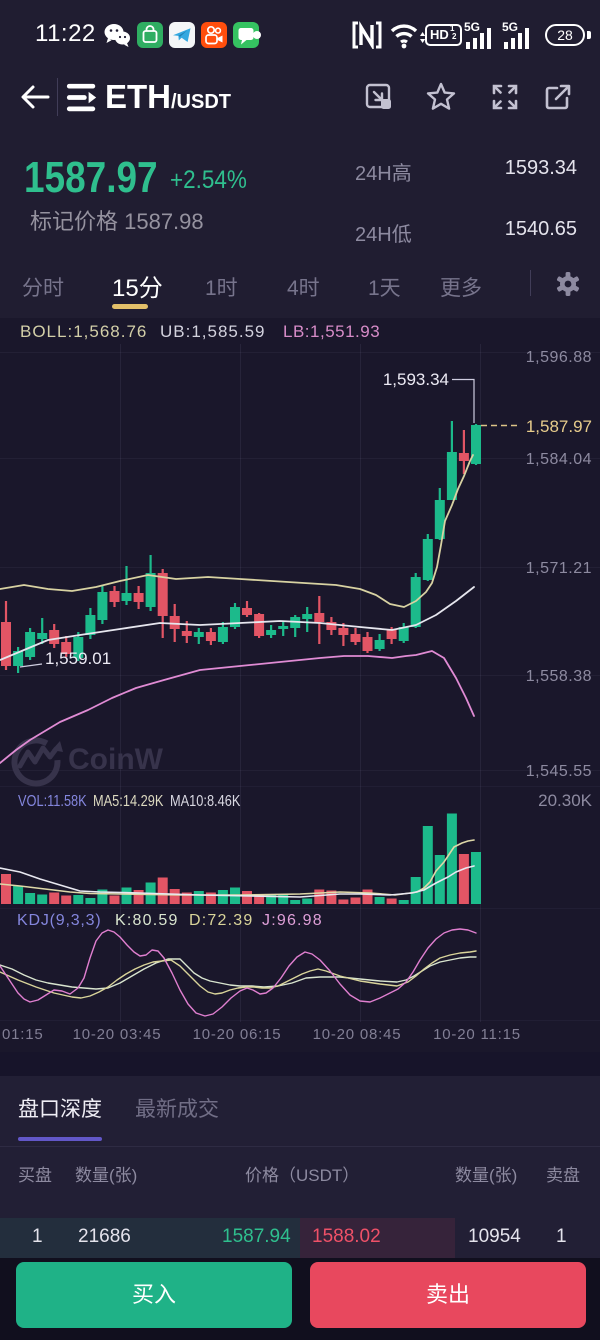 The width and height of the screenshot is (600, 1340). Describe the element at coordinates (292, 920) in the screenshot. I see `svg-text: J:96.98` at that location.